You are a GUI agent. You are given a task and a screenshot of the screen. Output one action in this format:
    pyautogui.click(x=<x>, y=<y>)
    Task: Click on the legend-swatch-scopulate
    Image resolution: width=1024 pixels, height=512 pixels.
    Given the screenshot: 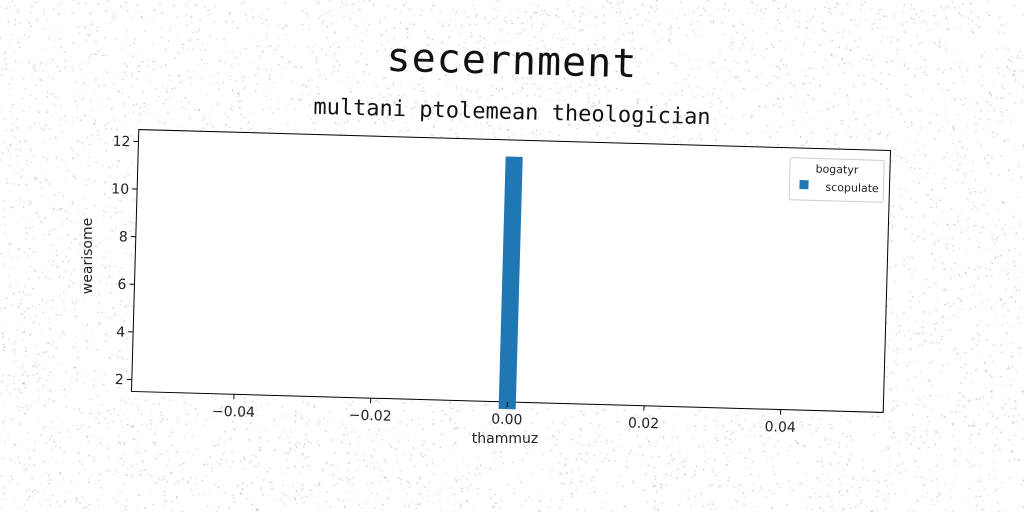 What is the action you would take?
    pyautogui.click(x=804, y=185)
    